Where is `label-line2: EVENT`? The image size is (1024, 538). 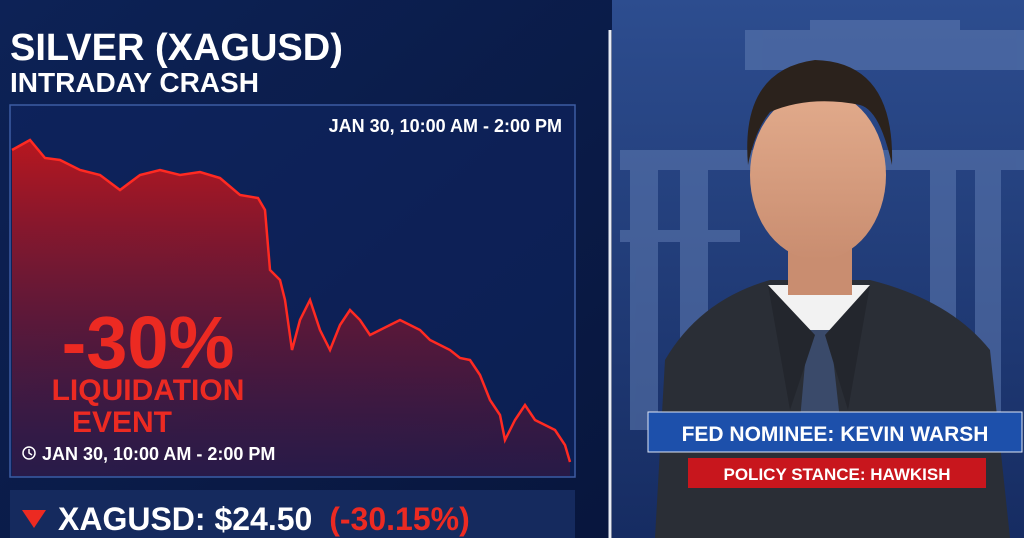
label-line2: EVENT is located at coordinates (122, 422).